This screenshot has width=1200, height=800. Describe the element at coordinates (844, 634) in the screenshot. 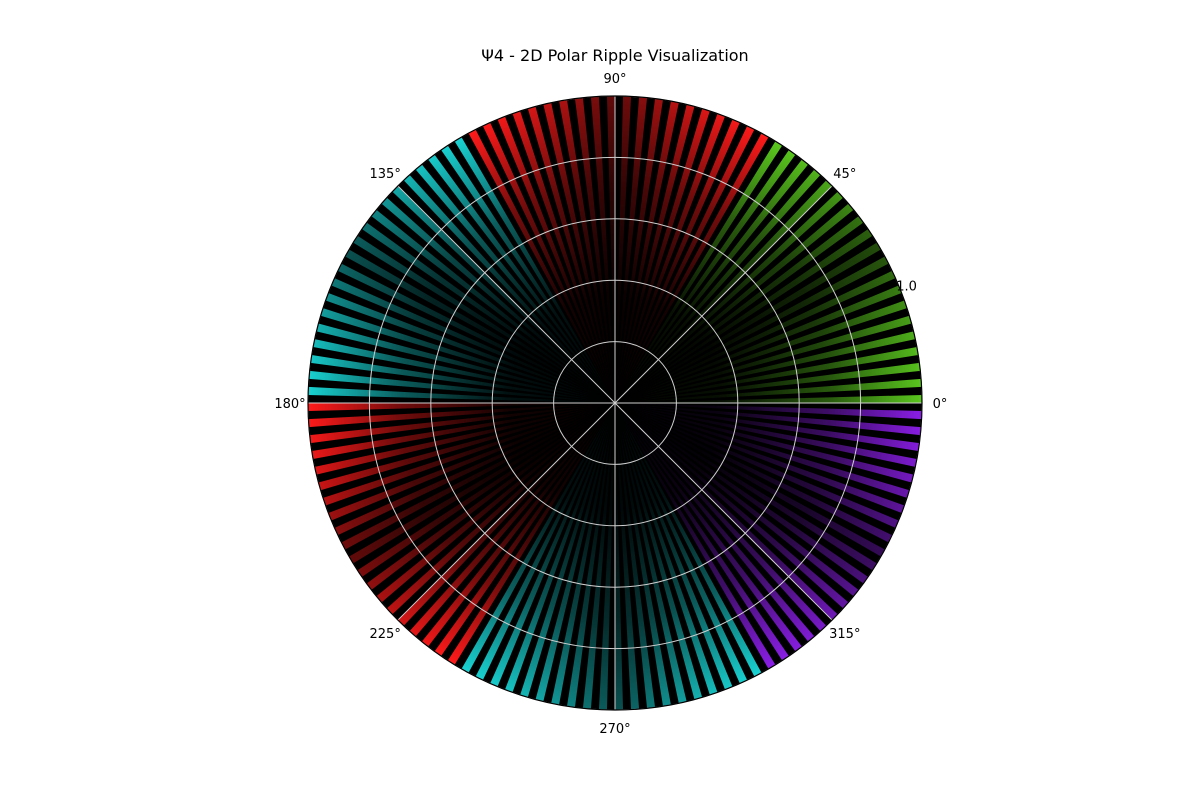

I see `theta-tick-label: 315°` at that location.